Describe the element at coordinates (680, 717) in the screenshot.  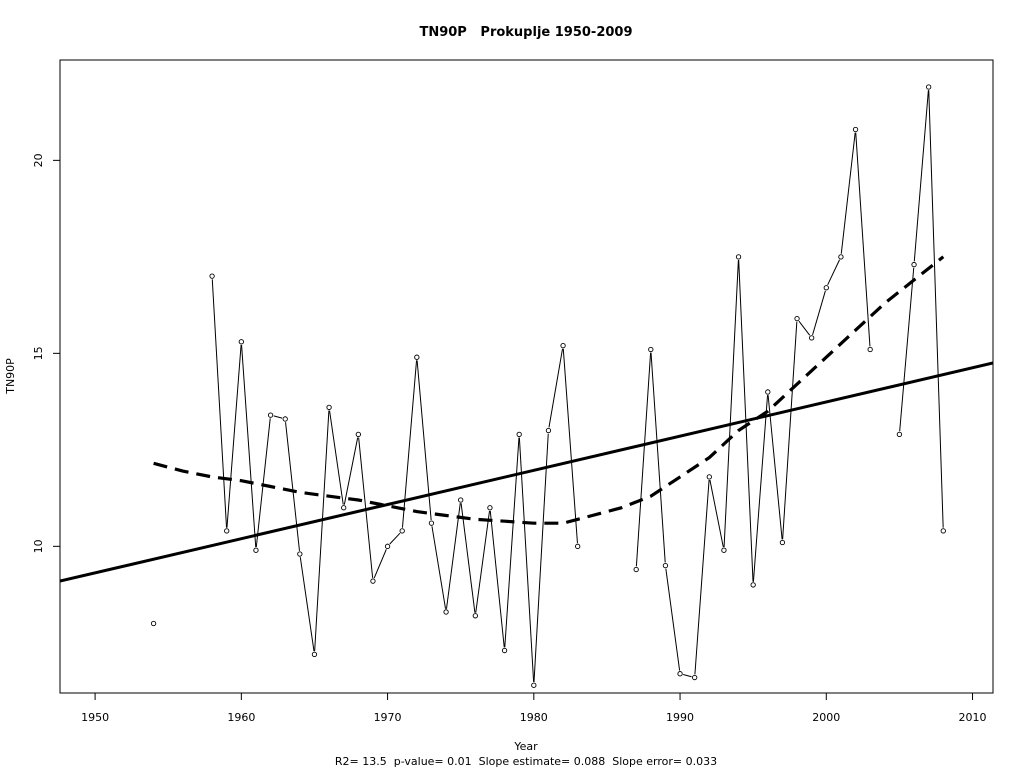
I see `x-tick-label: 1990` at that location.